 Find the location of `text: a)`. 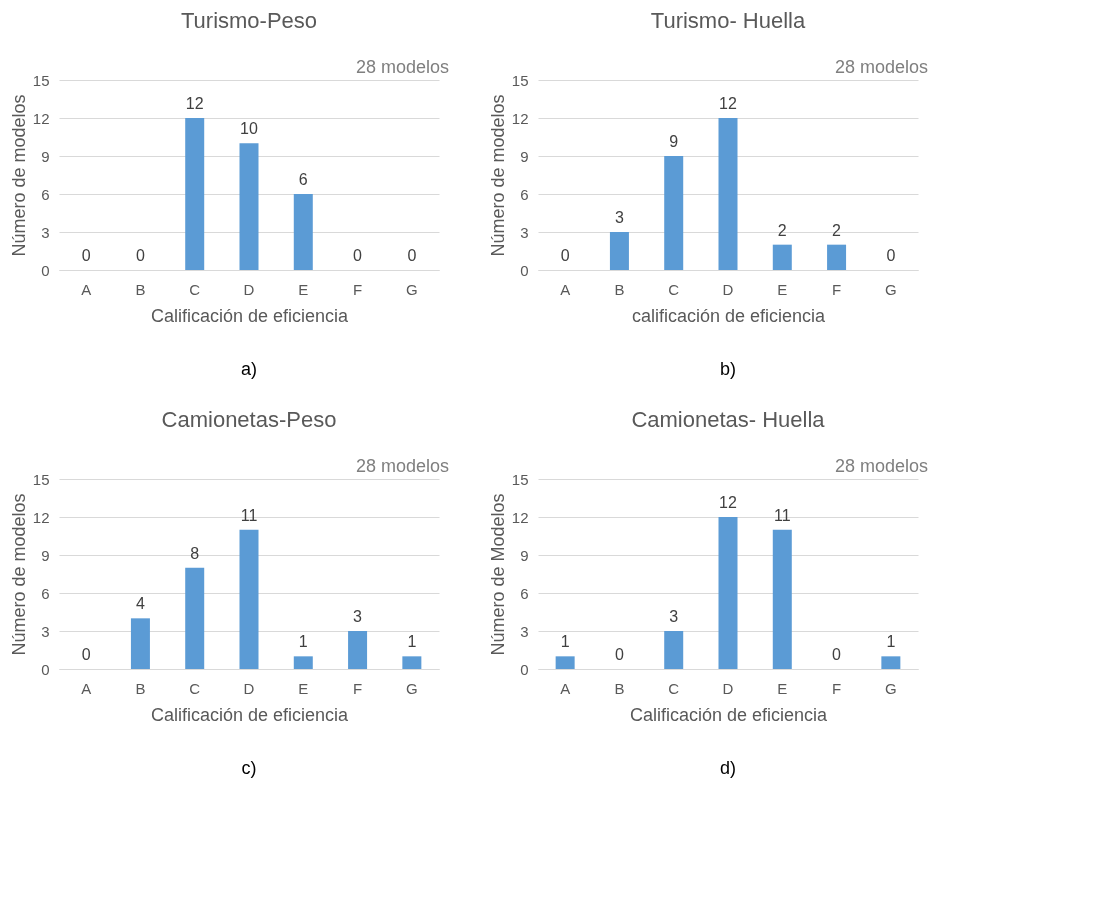

text: a) is located at coordinates (249, 369).